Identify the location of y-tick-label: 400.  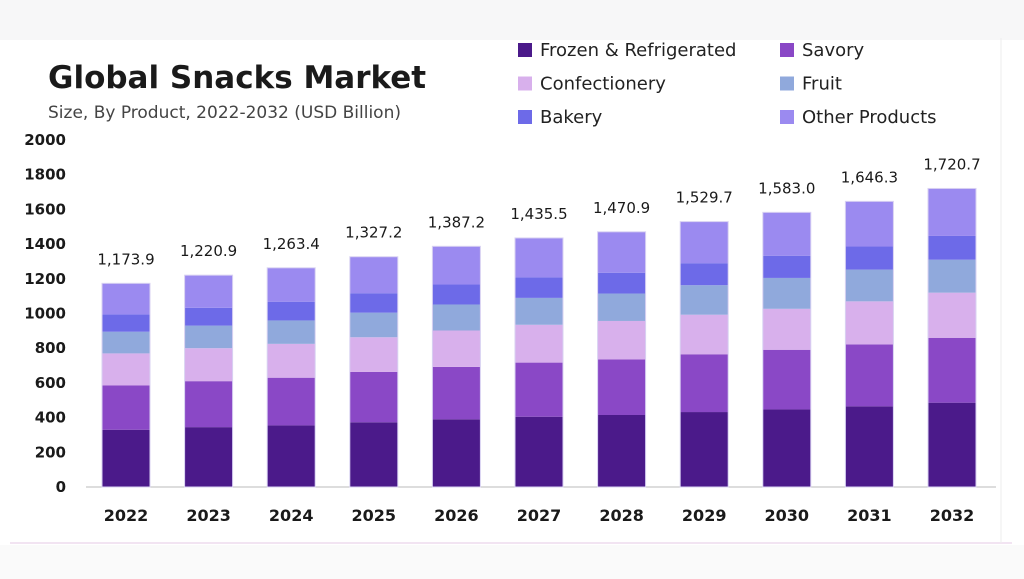
(50, 418).